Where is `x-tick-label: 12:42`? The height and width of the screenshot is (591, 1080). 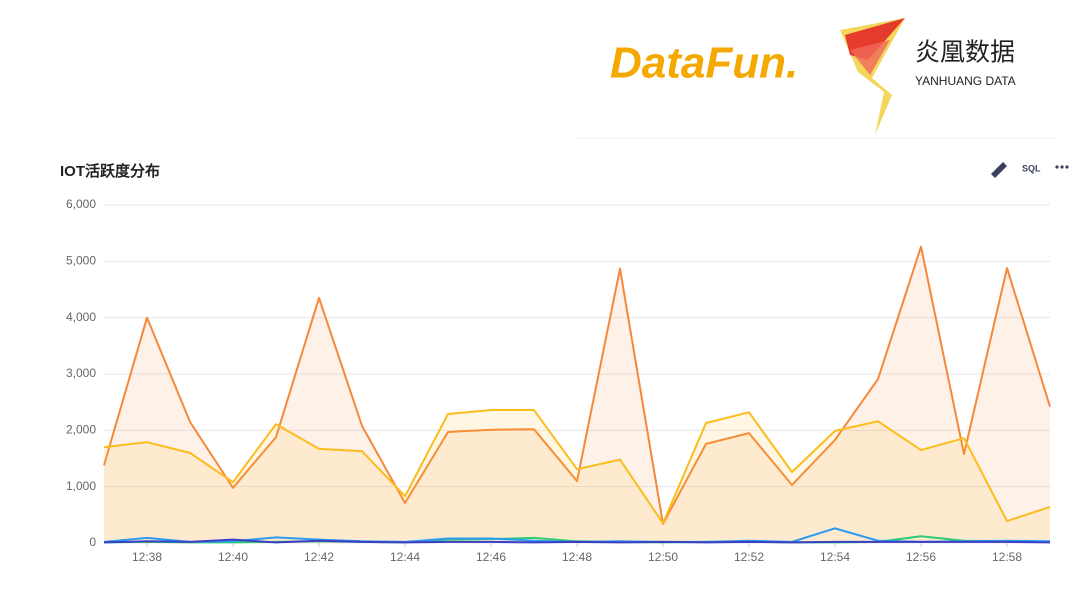
x-tick-label: 12:42 is located at coordinates (319, 557).